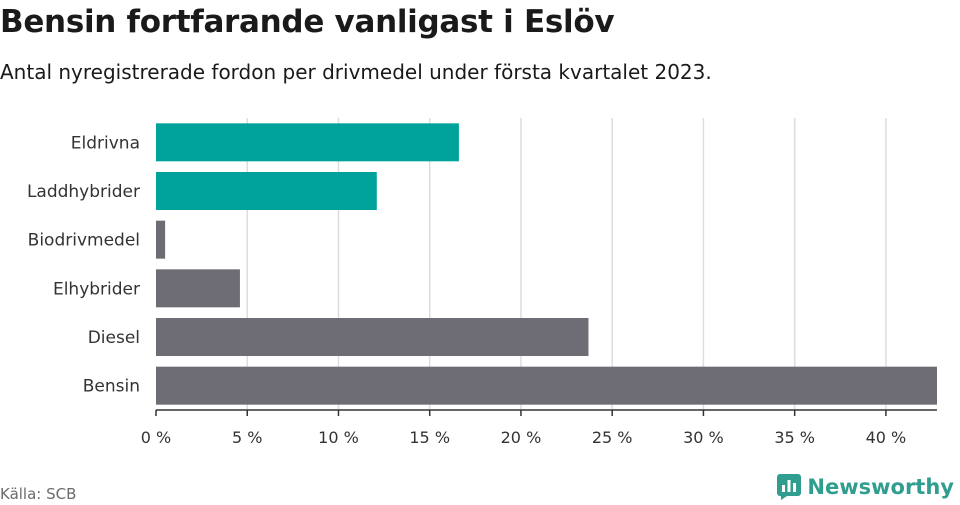 Image resolution: width=960 pixels, height=505 pixels. I want to click on category-label: Laddhybrider, so click(83, 192).